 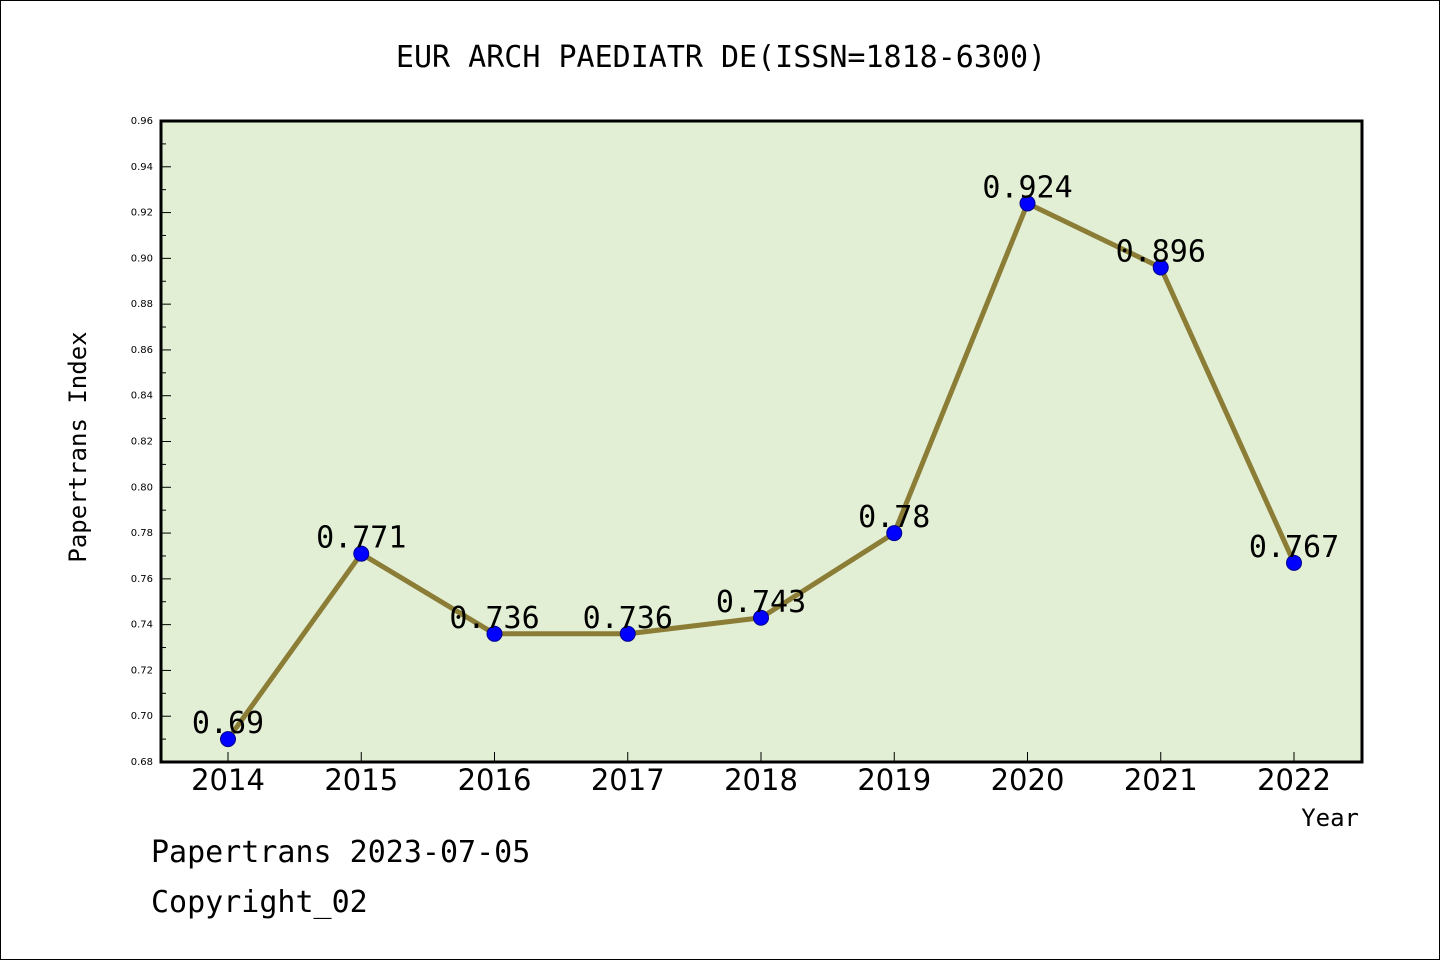 What do you see at coordinates (142, 213) in the screenshot?
I see `y-tick-label: 0.92` at bounding box center [142, 213].